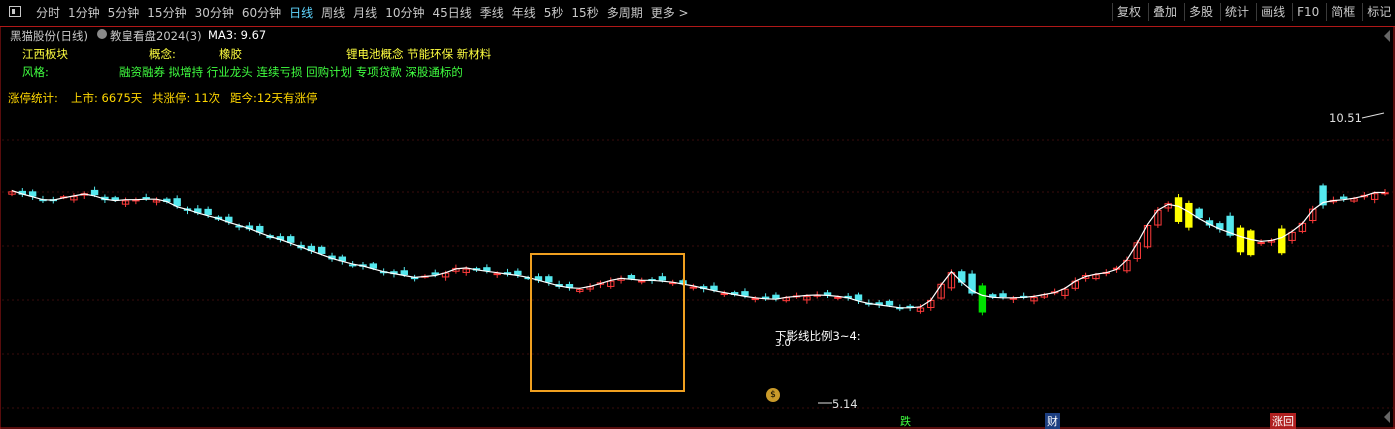  I want to click on period-tab-1: 1分钟, so click(84, 13).